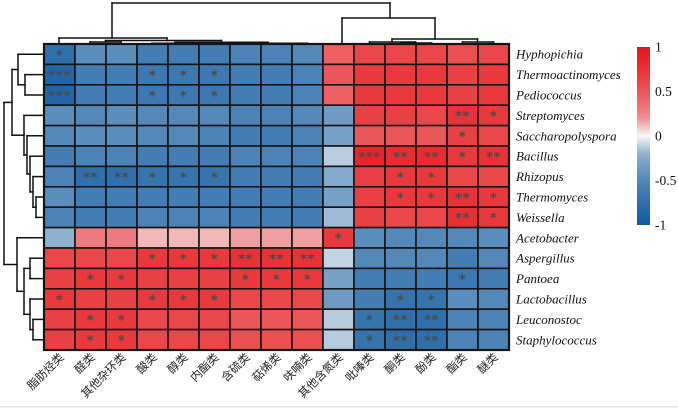  Describe the element at coordinates (666, 180) in the screenshot. I see `colorbar-tick: -0.5` at that location.